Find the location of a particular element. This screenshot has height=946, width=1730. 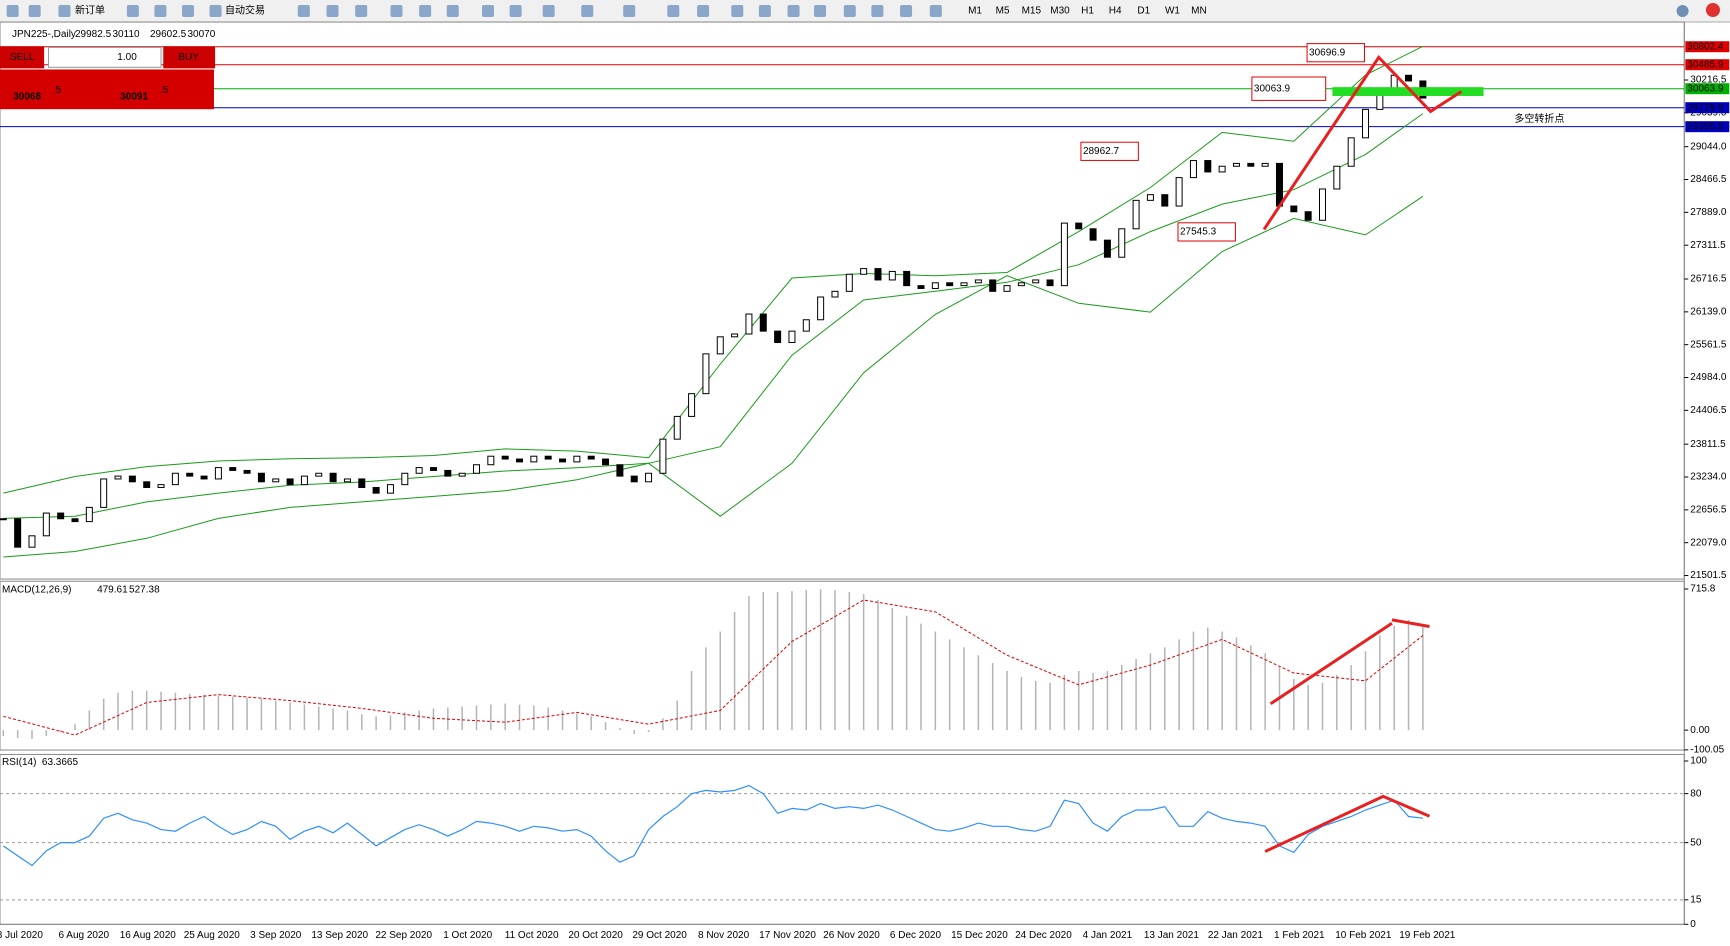

y-tick-label: 23234.0 is located at coordinates (1708, 477).